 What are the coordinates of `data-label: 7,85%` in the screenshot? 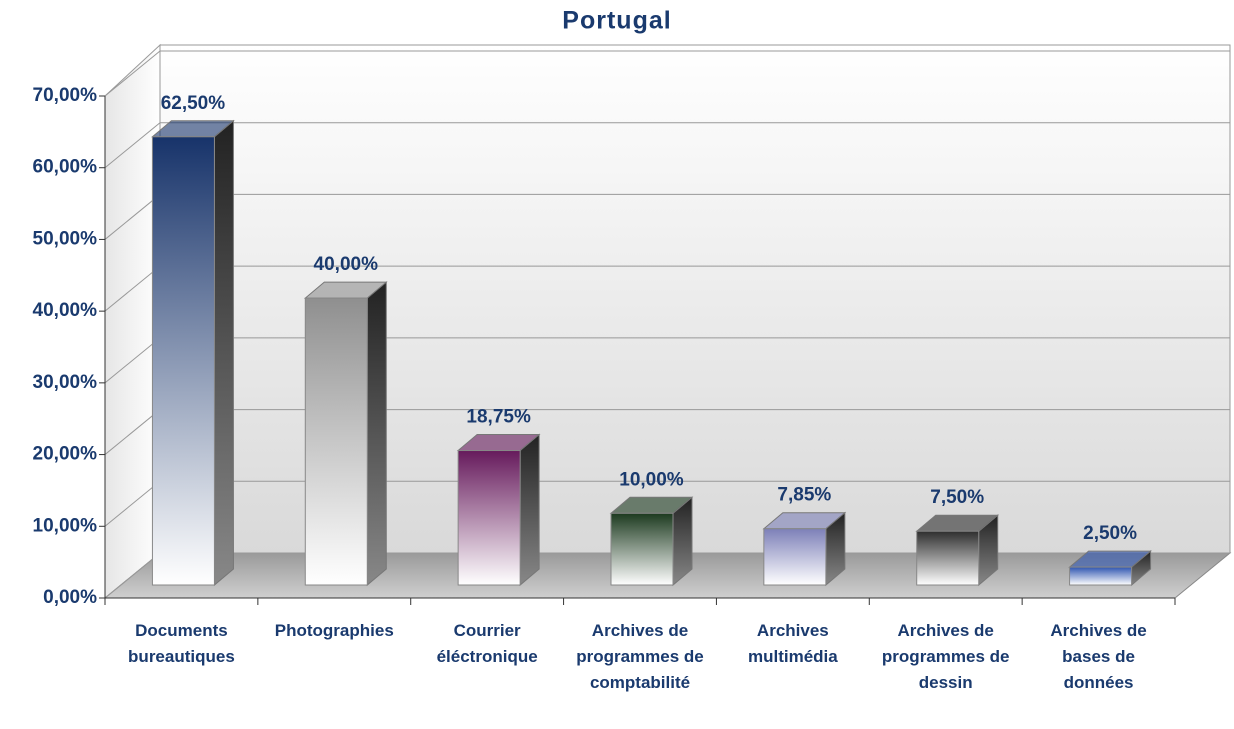 It's located at (804, 495).